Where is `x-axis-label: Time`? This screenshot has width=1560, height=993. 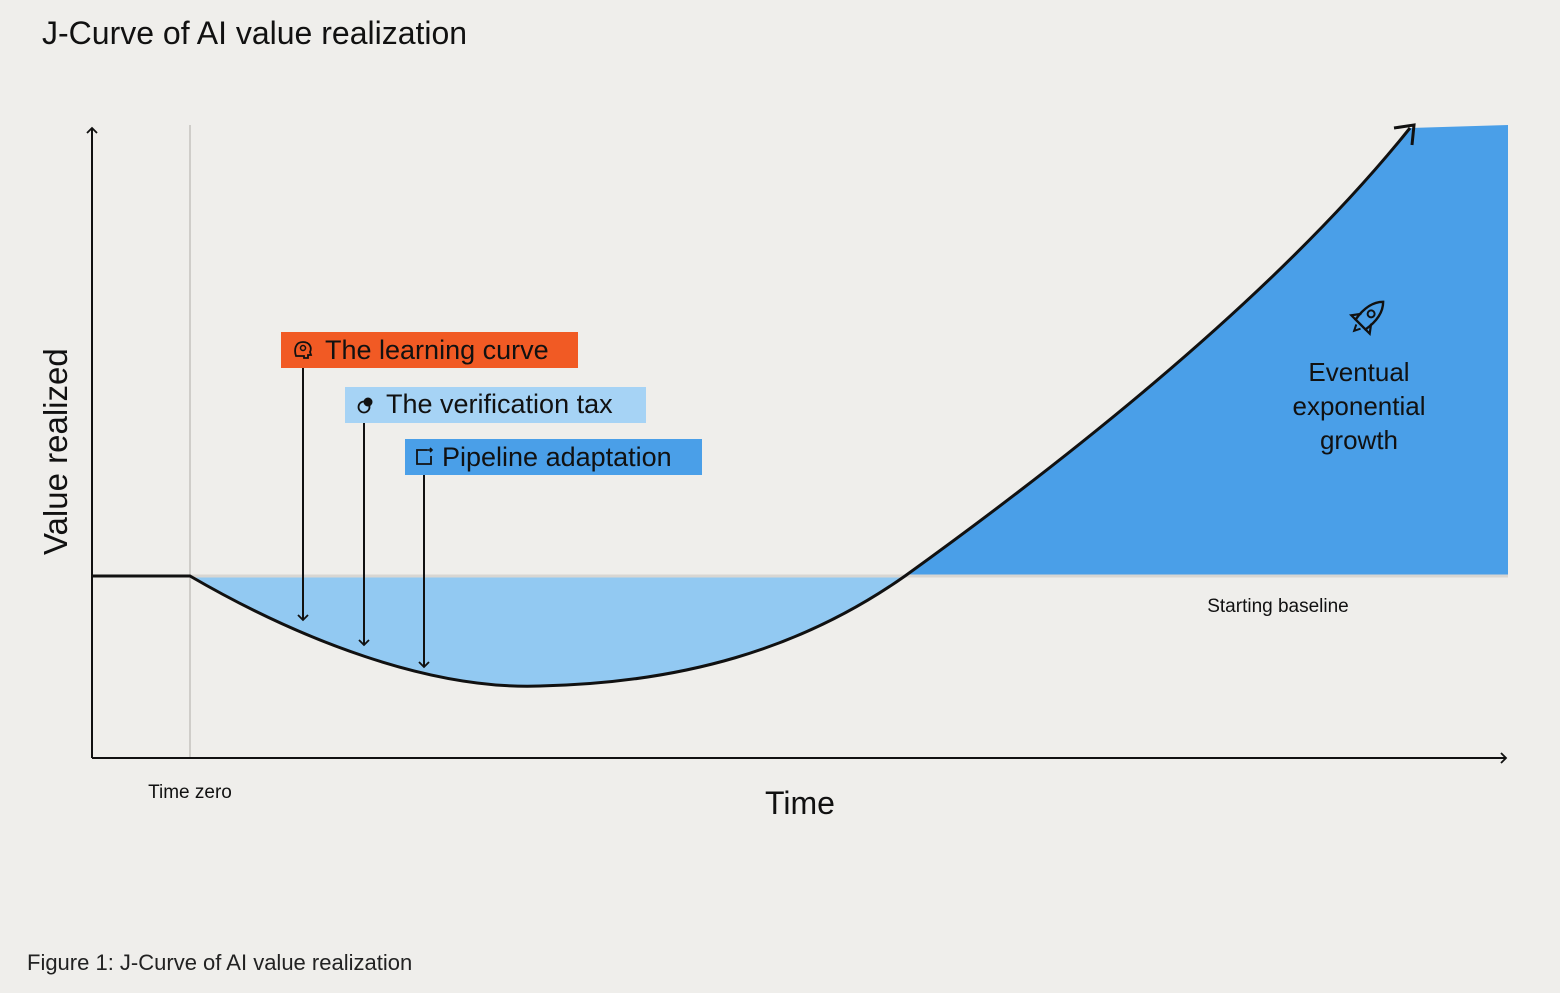 x-axis-label: Time is located at coordinates (800, 803).